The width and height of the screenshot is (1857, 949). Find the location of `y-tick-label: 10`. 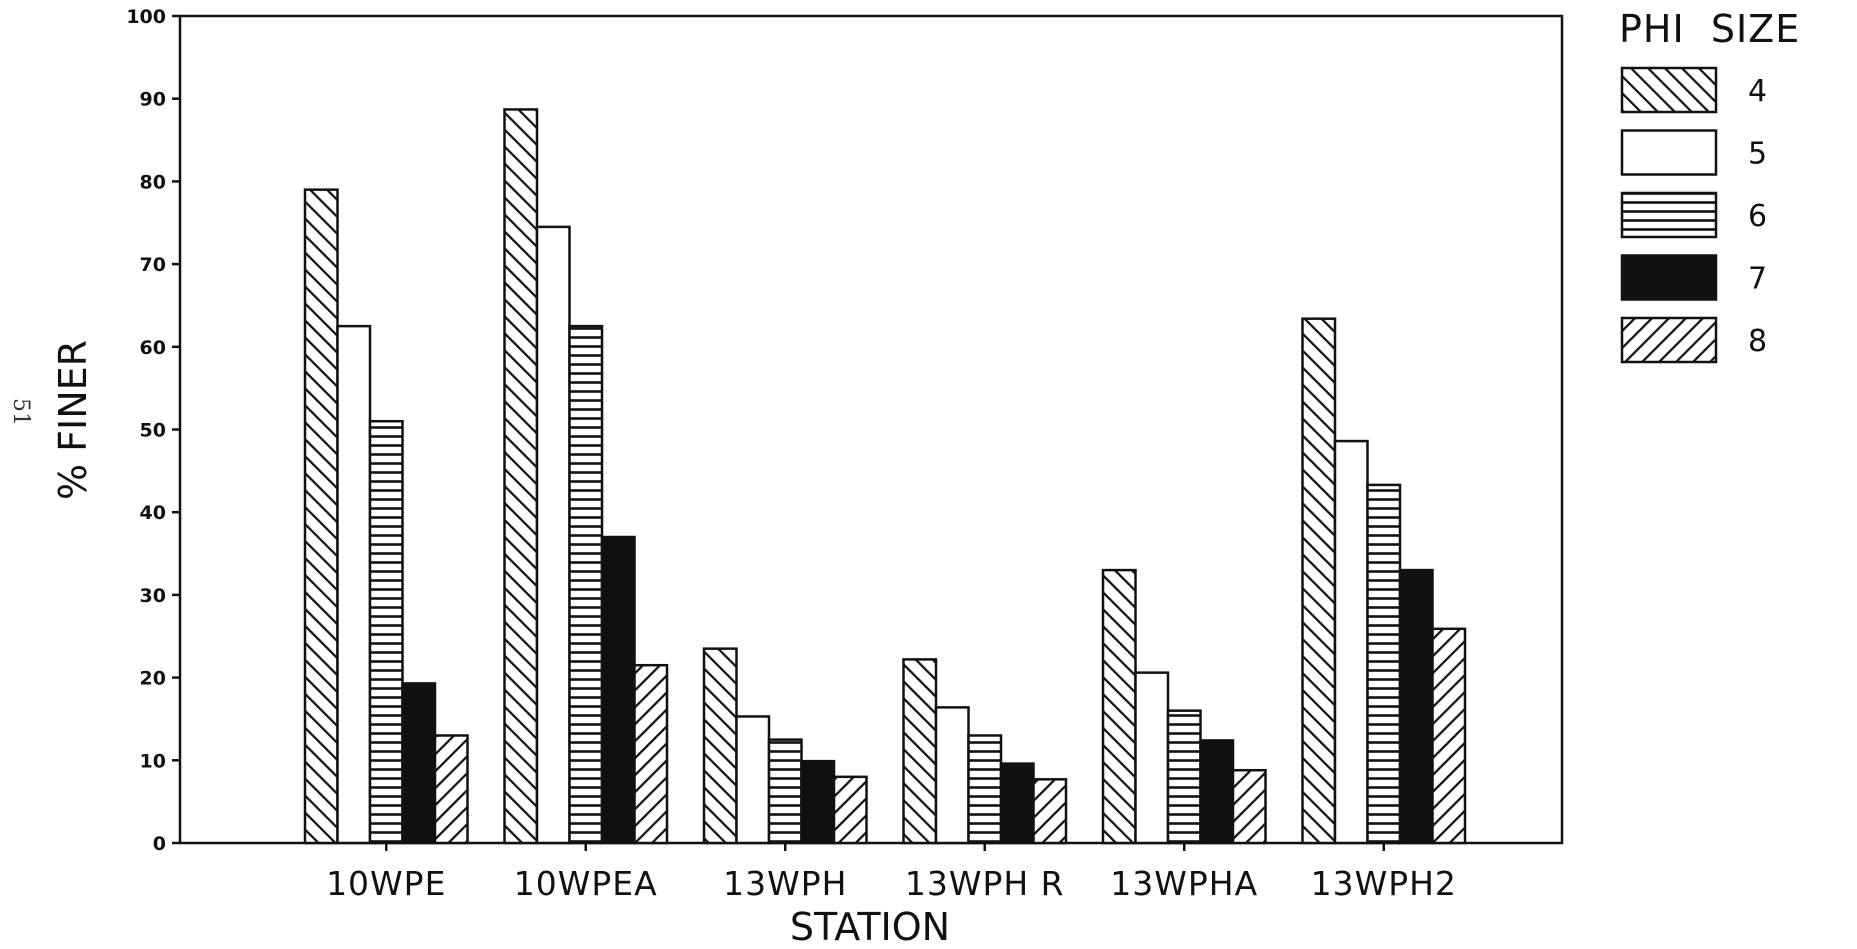

y-tick-label: 10 is located at coordinates (153, 761).